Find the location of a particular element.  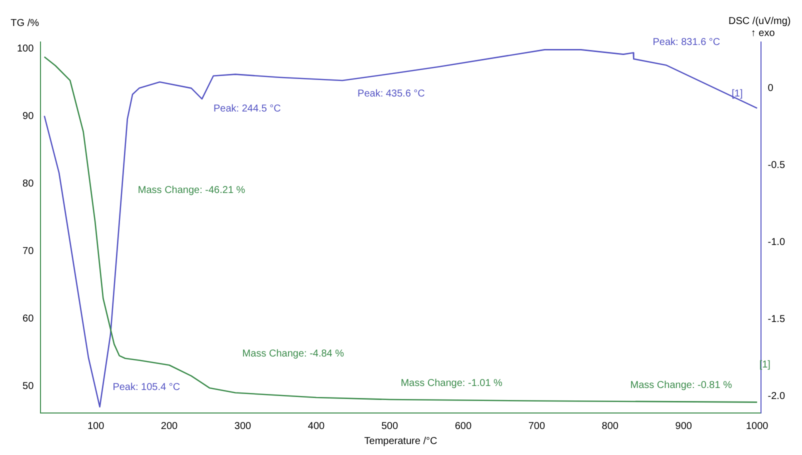

annotation: Mass Change: -1.01 % is located at coordinates (451, 384).